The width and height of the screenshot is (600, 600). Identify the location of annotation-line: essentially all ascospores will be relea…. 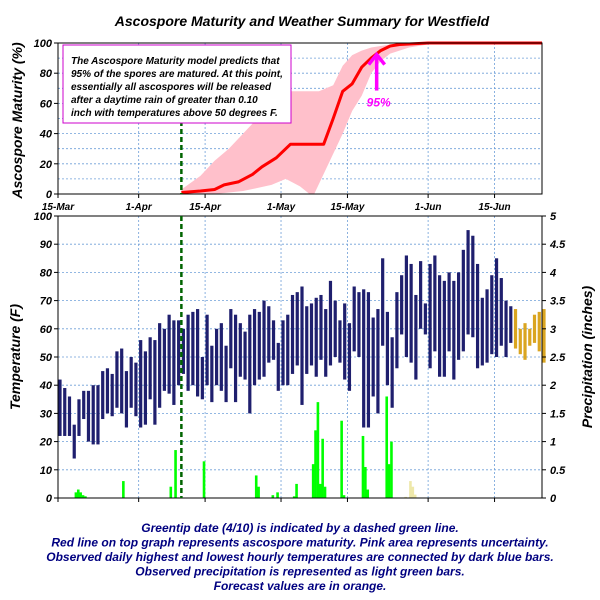
(171, 87).